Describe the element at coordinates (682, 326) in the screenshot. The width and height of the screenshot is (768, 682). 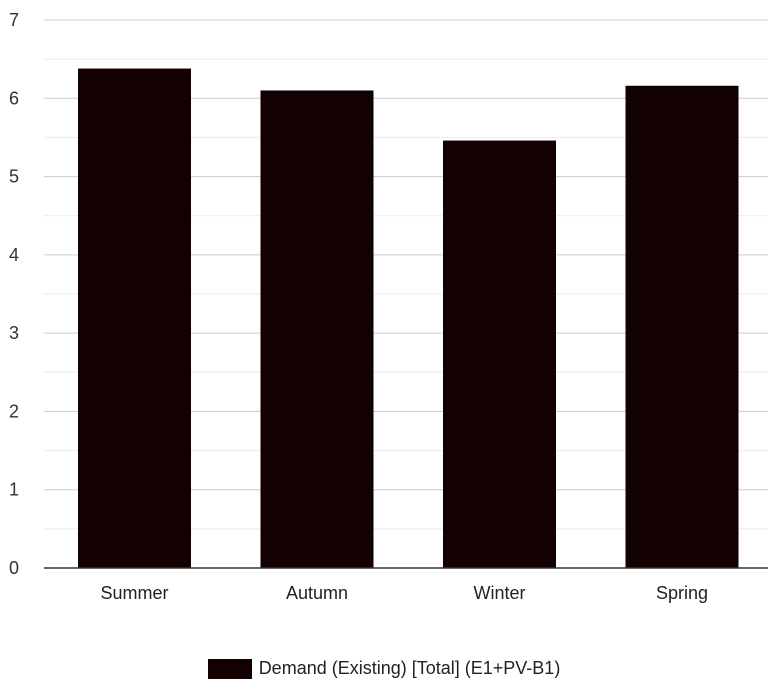
I see `bar-spring` at that location.